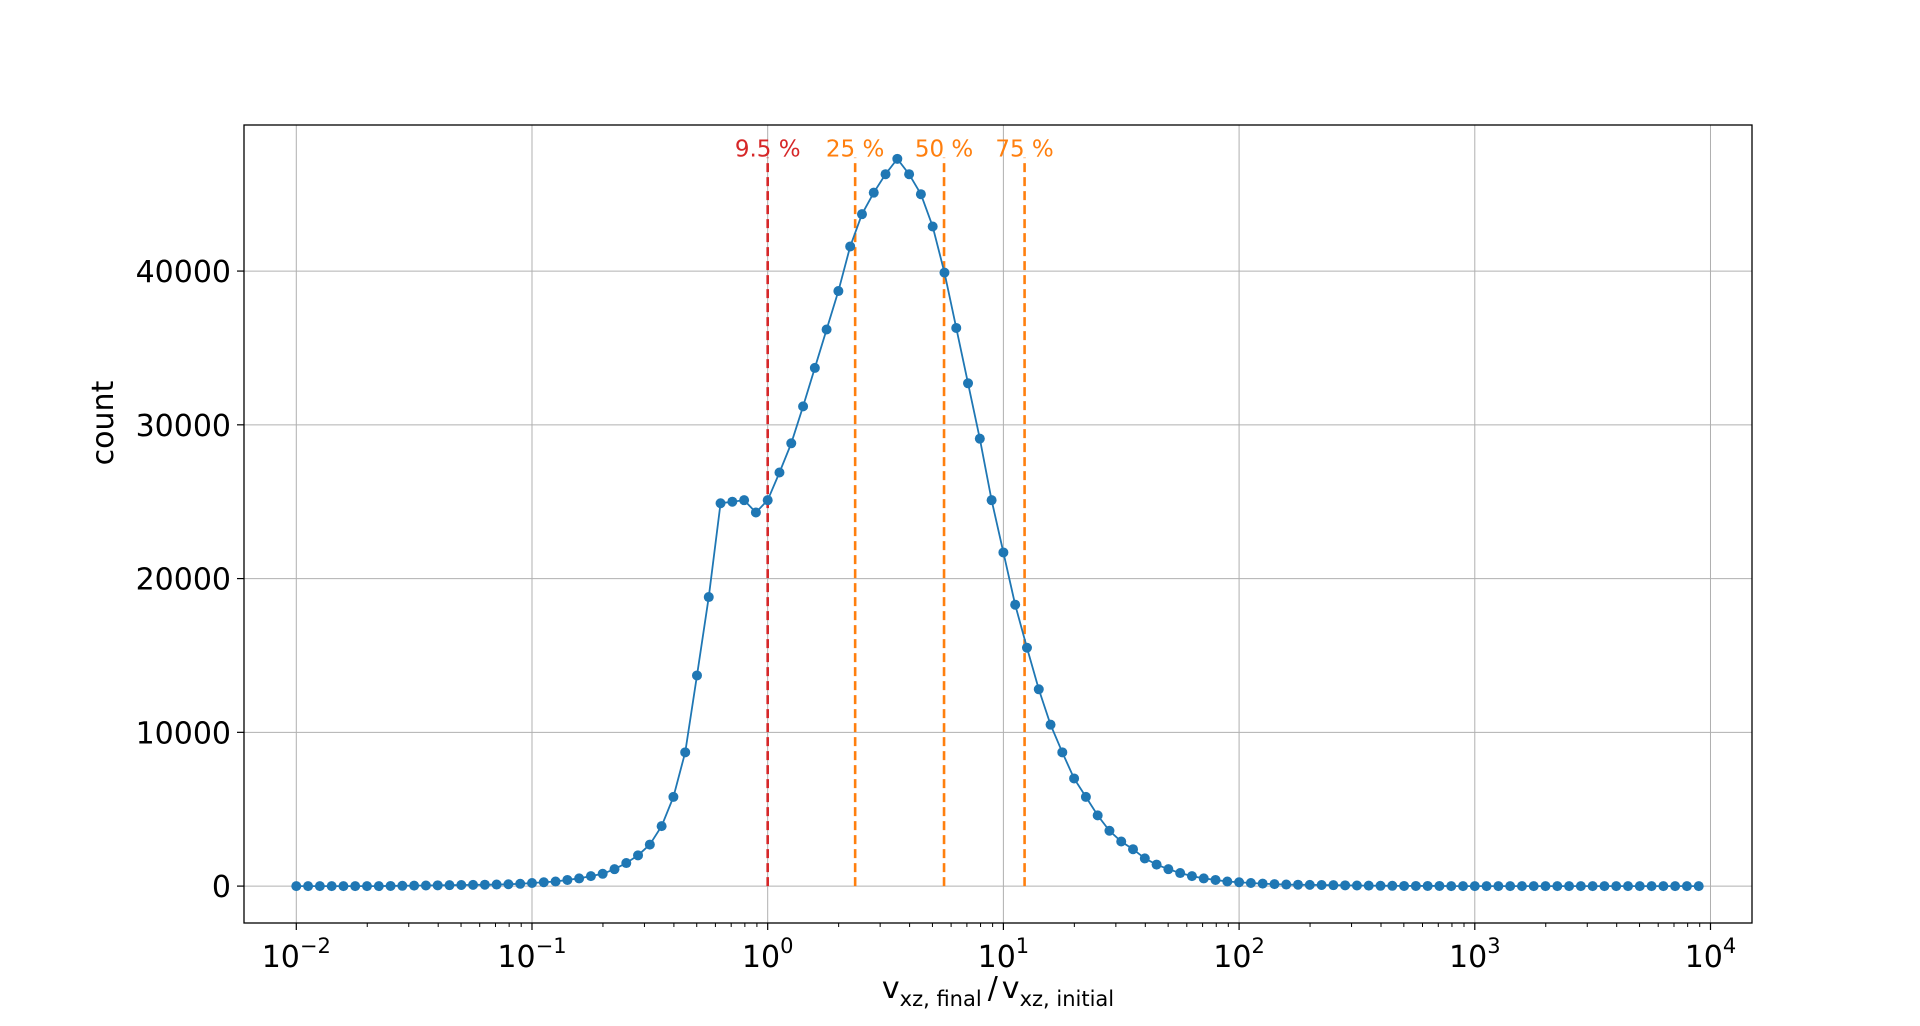 The image size is (1920, 1026). Describe the element at coordinates (183, 272) in the screenshot. I see `y-tick-label: 40000` at that location.